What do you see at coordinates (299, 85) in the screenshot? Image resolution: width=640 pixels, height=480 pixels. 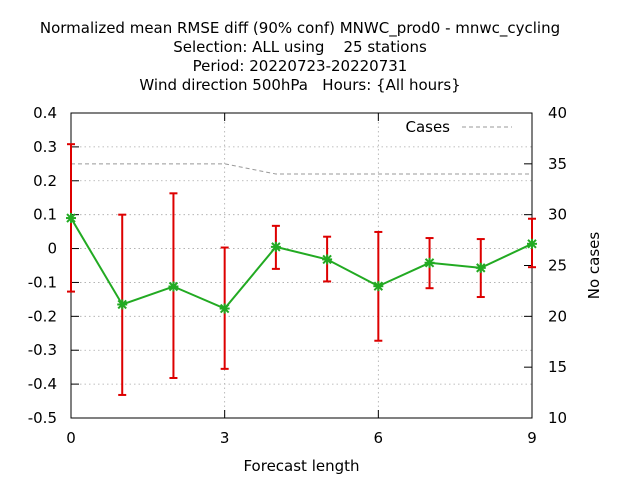 I see `title-line-4: Wind direction 500hPa Hours: {All hours}` at bounding box center [299, 85].